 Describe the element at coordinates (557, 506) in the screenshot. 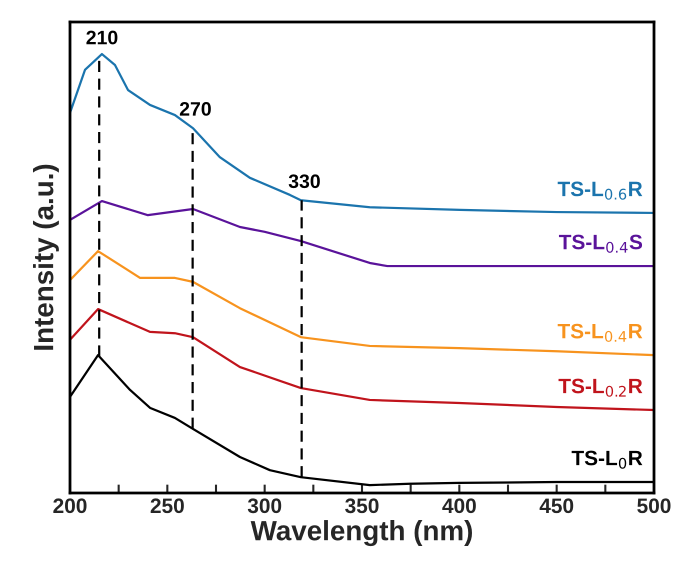

I see `x-tick-label: 450` at that location.